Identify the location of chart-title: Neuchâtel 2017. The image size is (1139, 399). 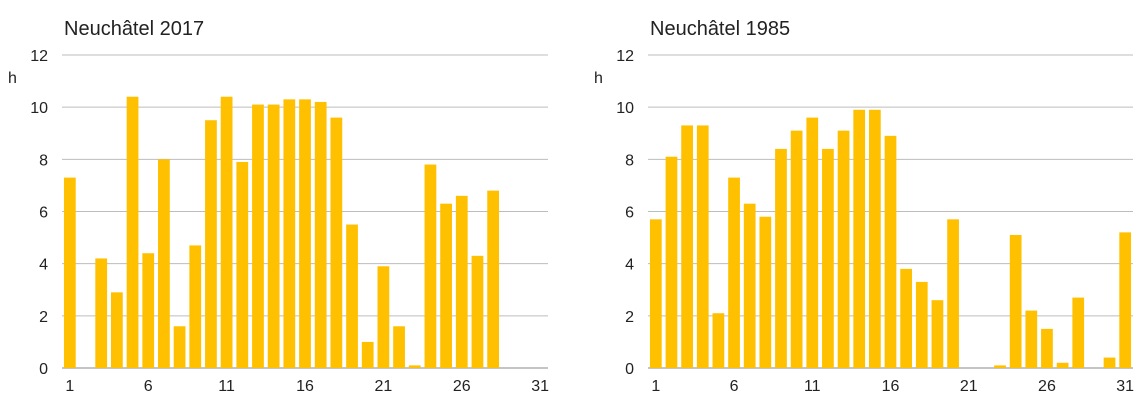
(134, 29).